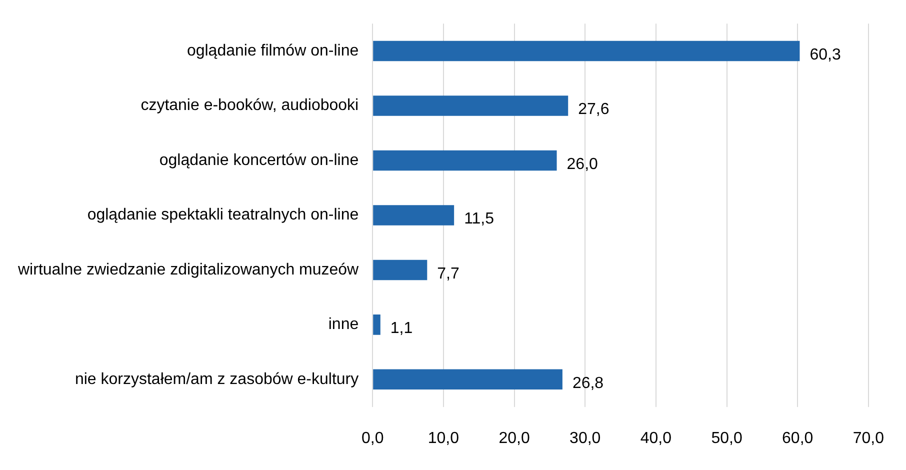 Image resolution: width=906 pixels, height=470 pixels. What do you see at coordinates (594, 109) in the screenshot?
I see `data-label: 27,6` at bounding box center [594, 109].